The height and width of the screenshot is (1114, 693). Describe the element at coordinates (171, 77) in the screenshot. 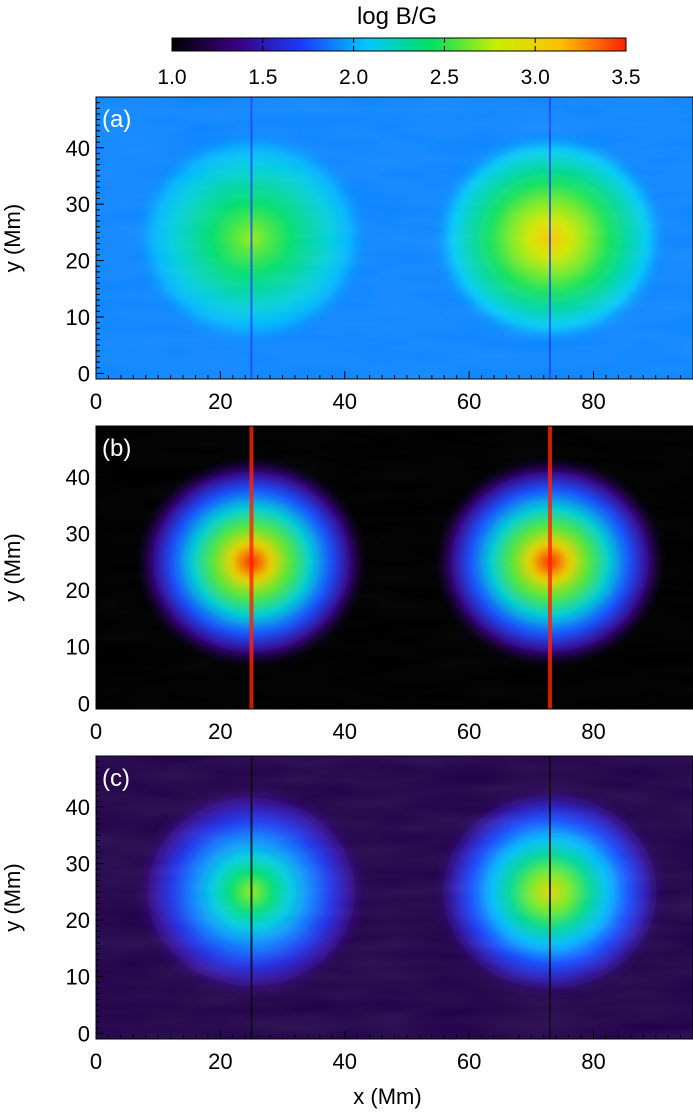

I see `colorbar-tick-label: 1.0` at that location.